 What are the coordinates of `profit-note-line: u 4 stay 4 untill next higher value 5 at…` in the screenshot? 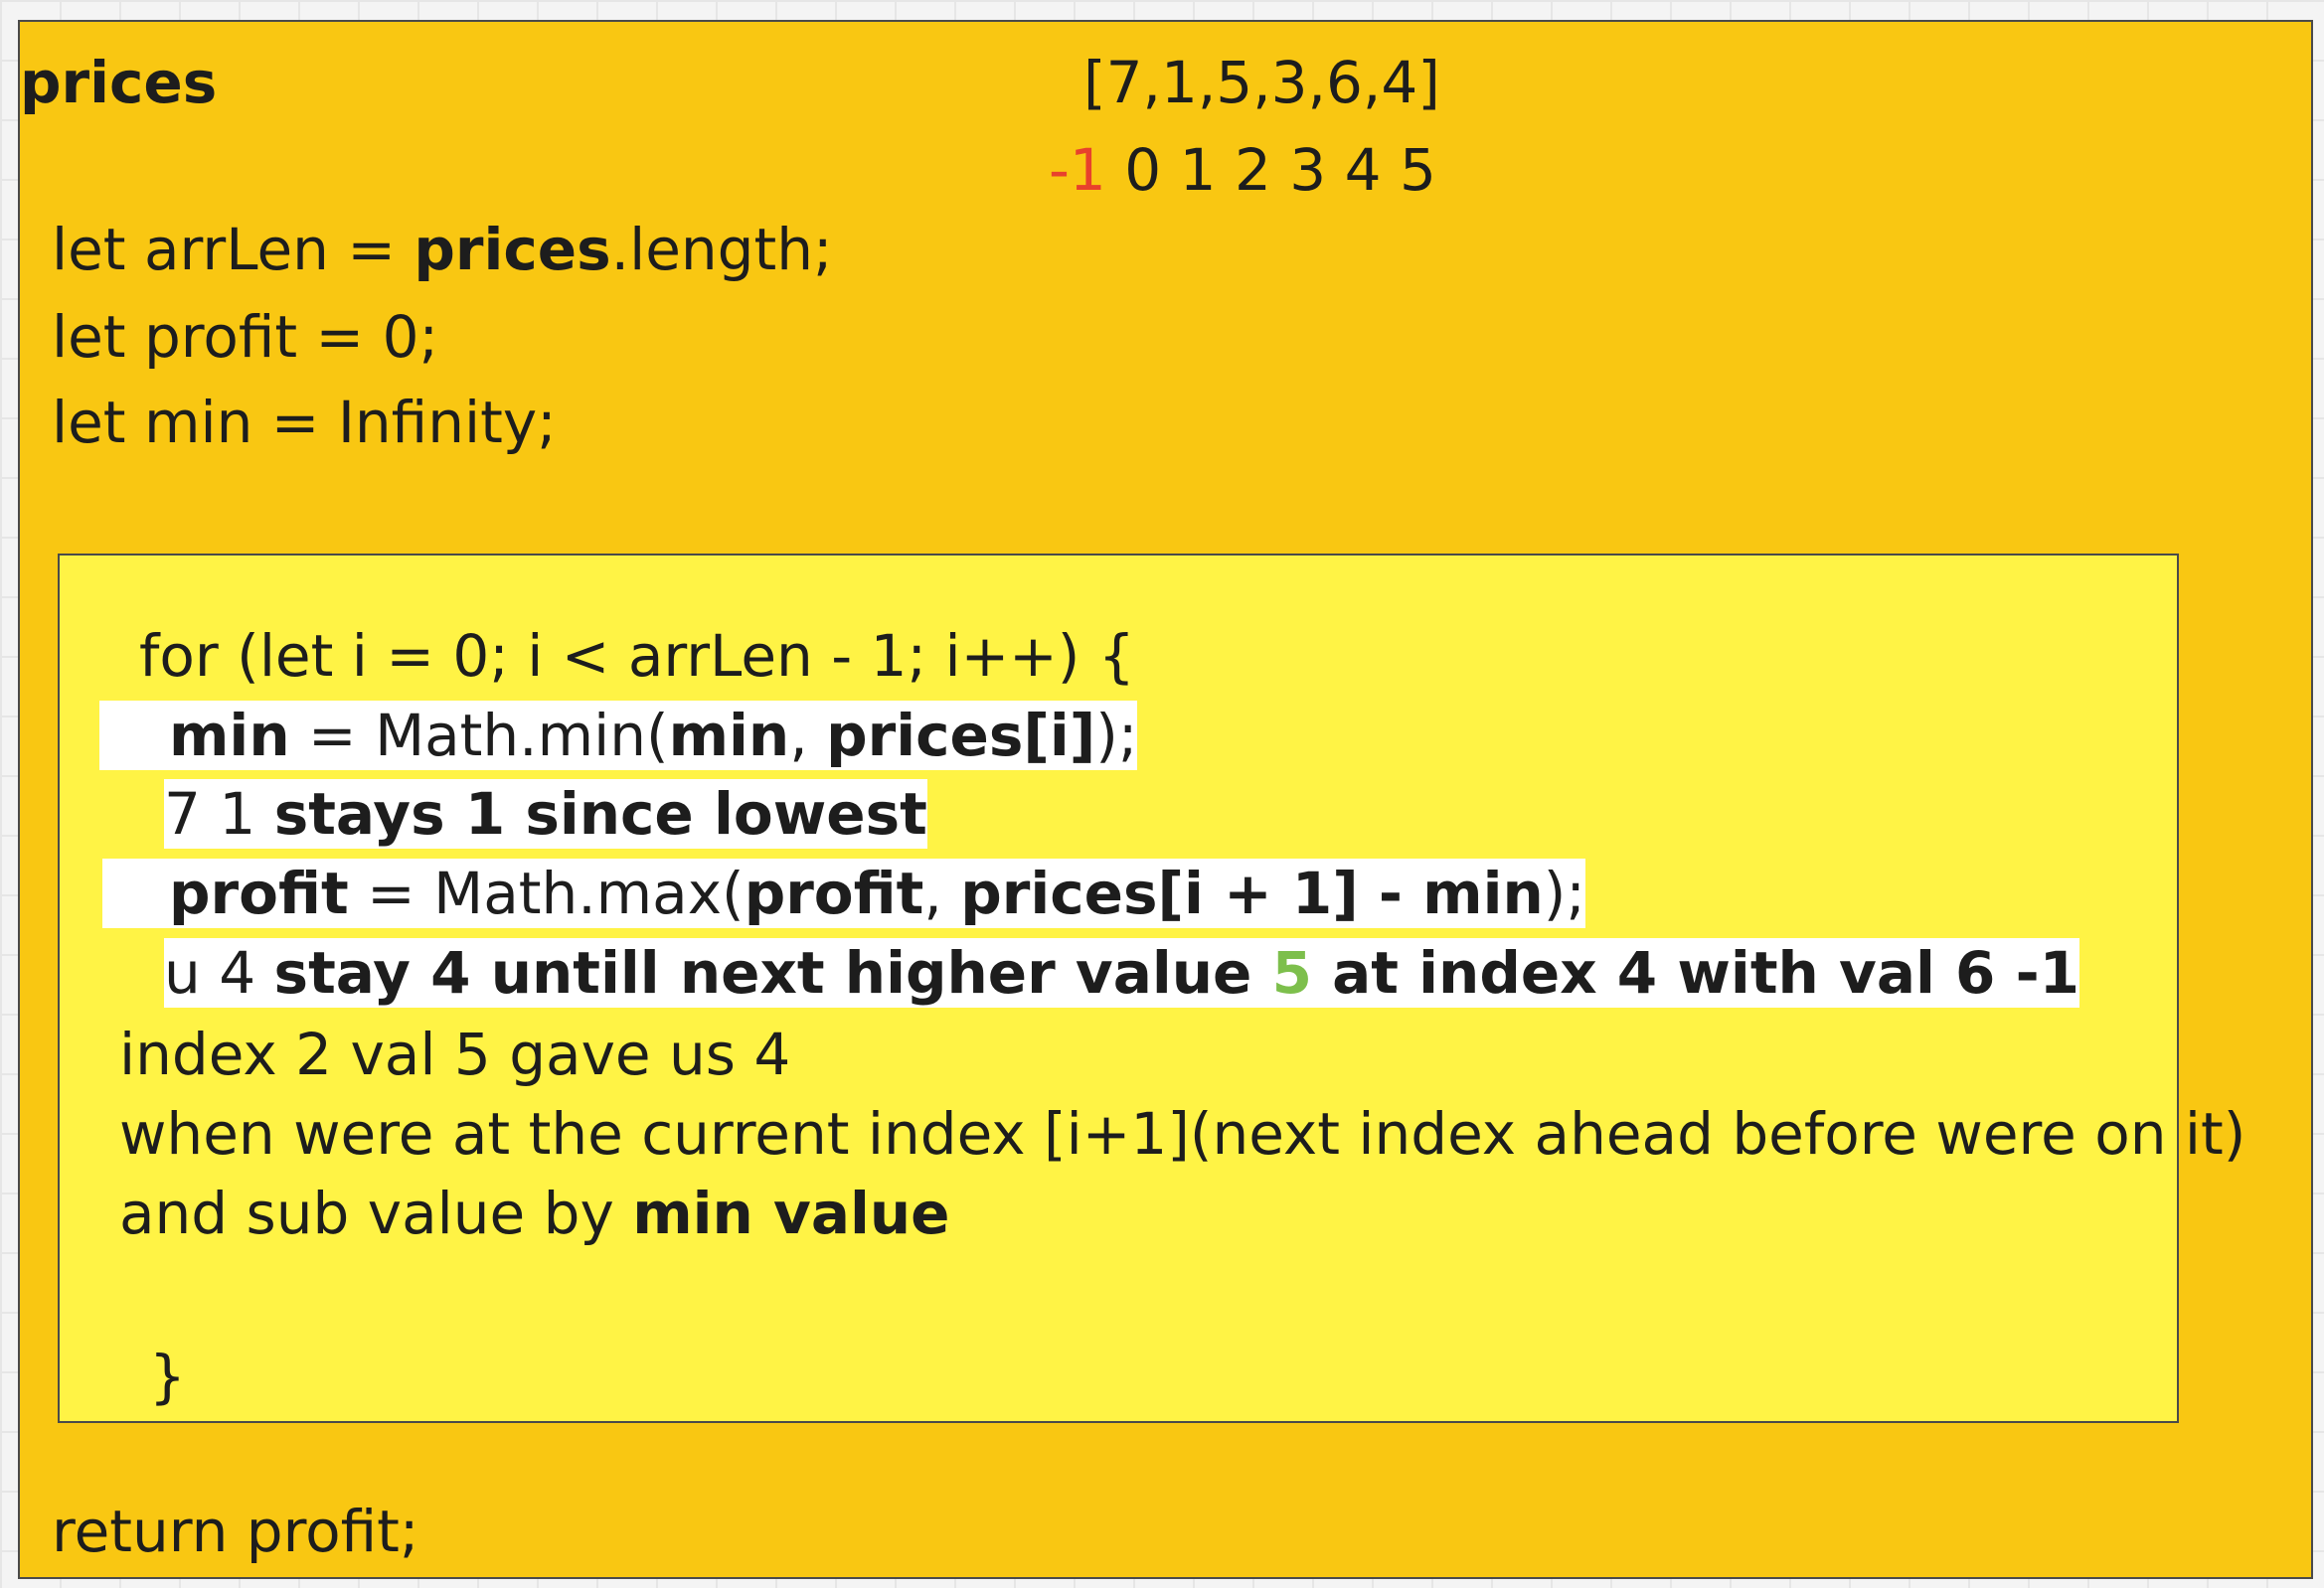 It's located at (1122, 973).